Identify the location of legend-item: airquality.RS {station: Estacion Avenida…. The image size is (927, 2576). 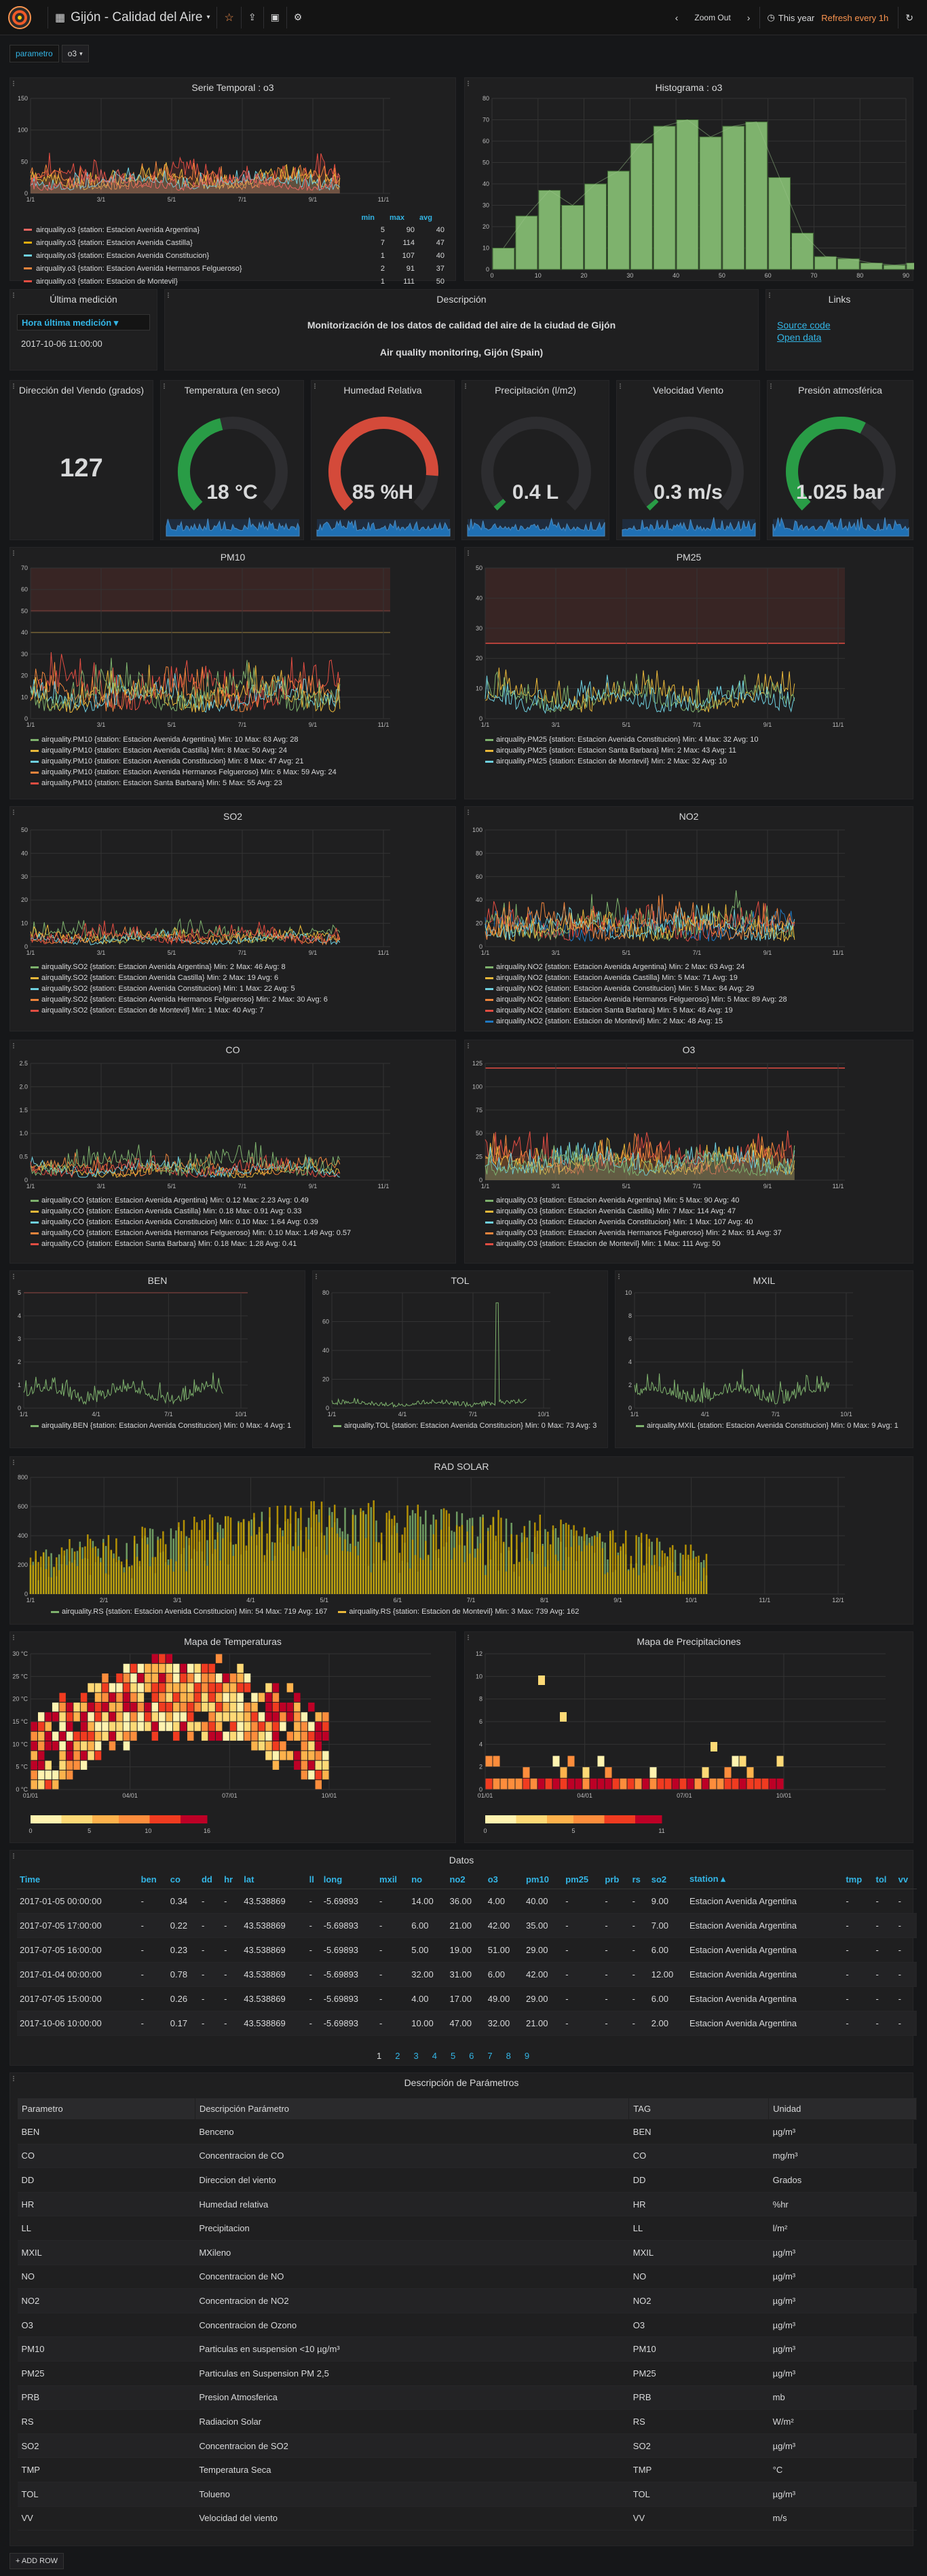
(189, 1612).